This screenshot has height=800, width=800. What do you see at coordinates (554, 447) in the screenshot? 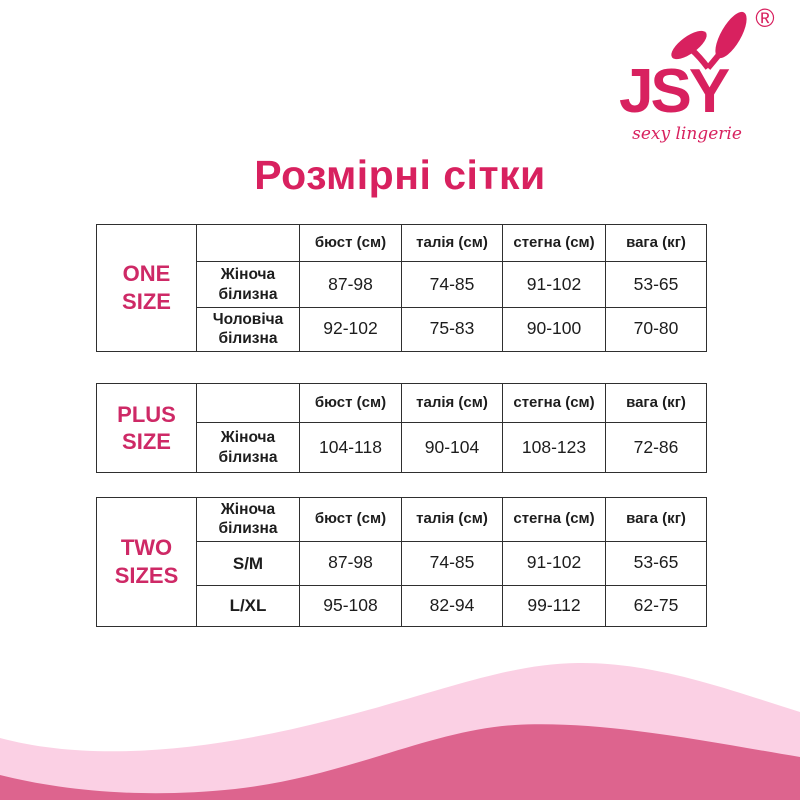
I see `value-cell: 108-123` at bounding box center [554, 447].